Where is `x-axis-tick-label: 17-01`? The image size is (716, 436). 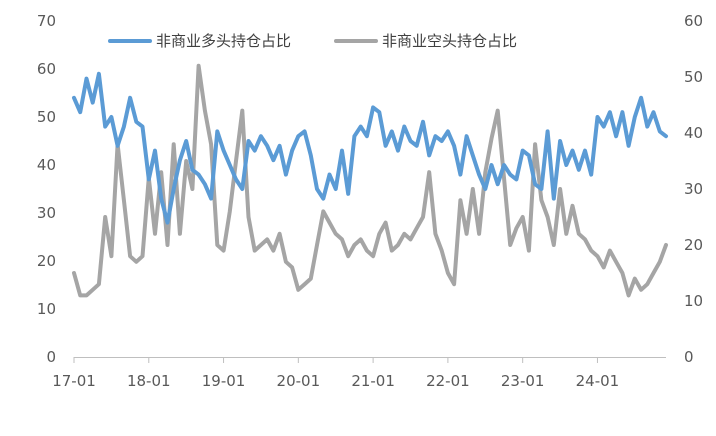
x-axis-tick-label: 17-01 is located at coordinates (74, 381).